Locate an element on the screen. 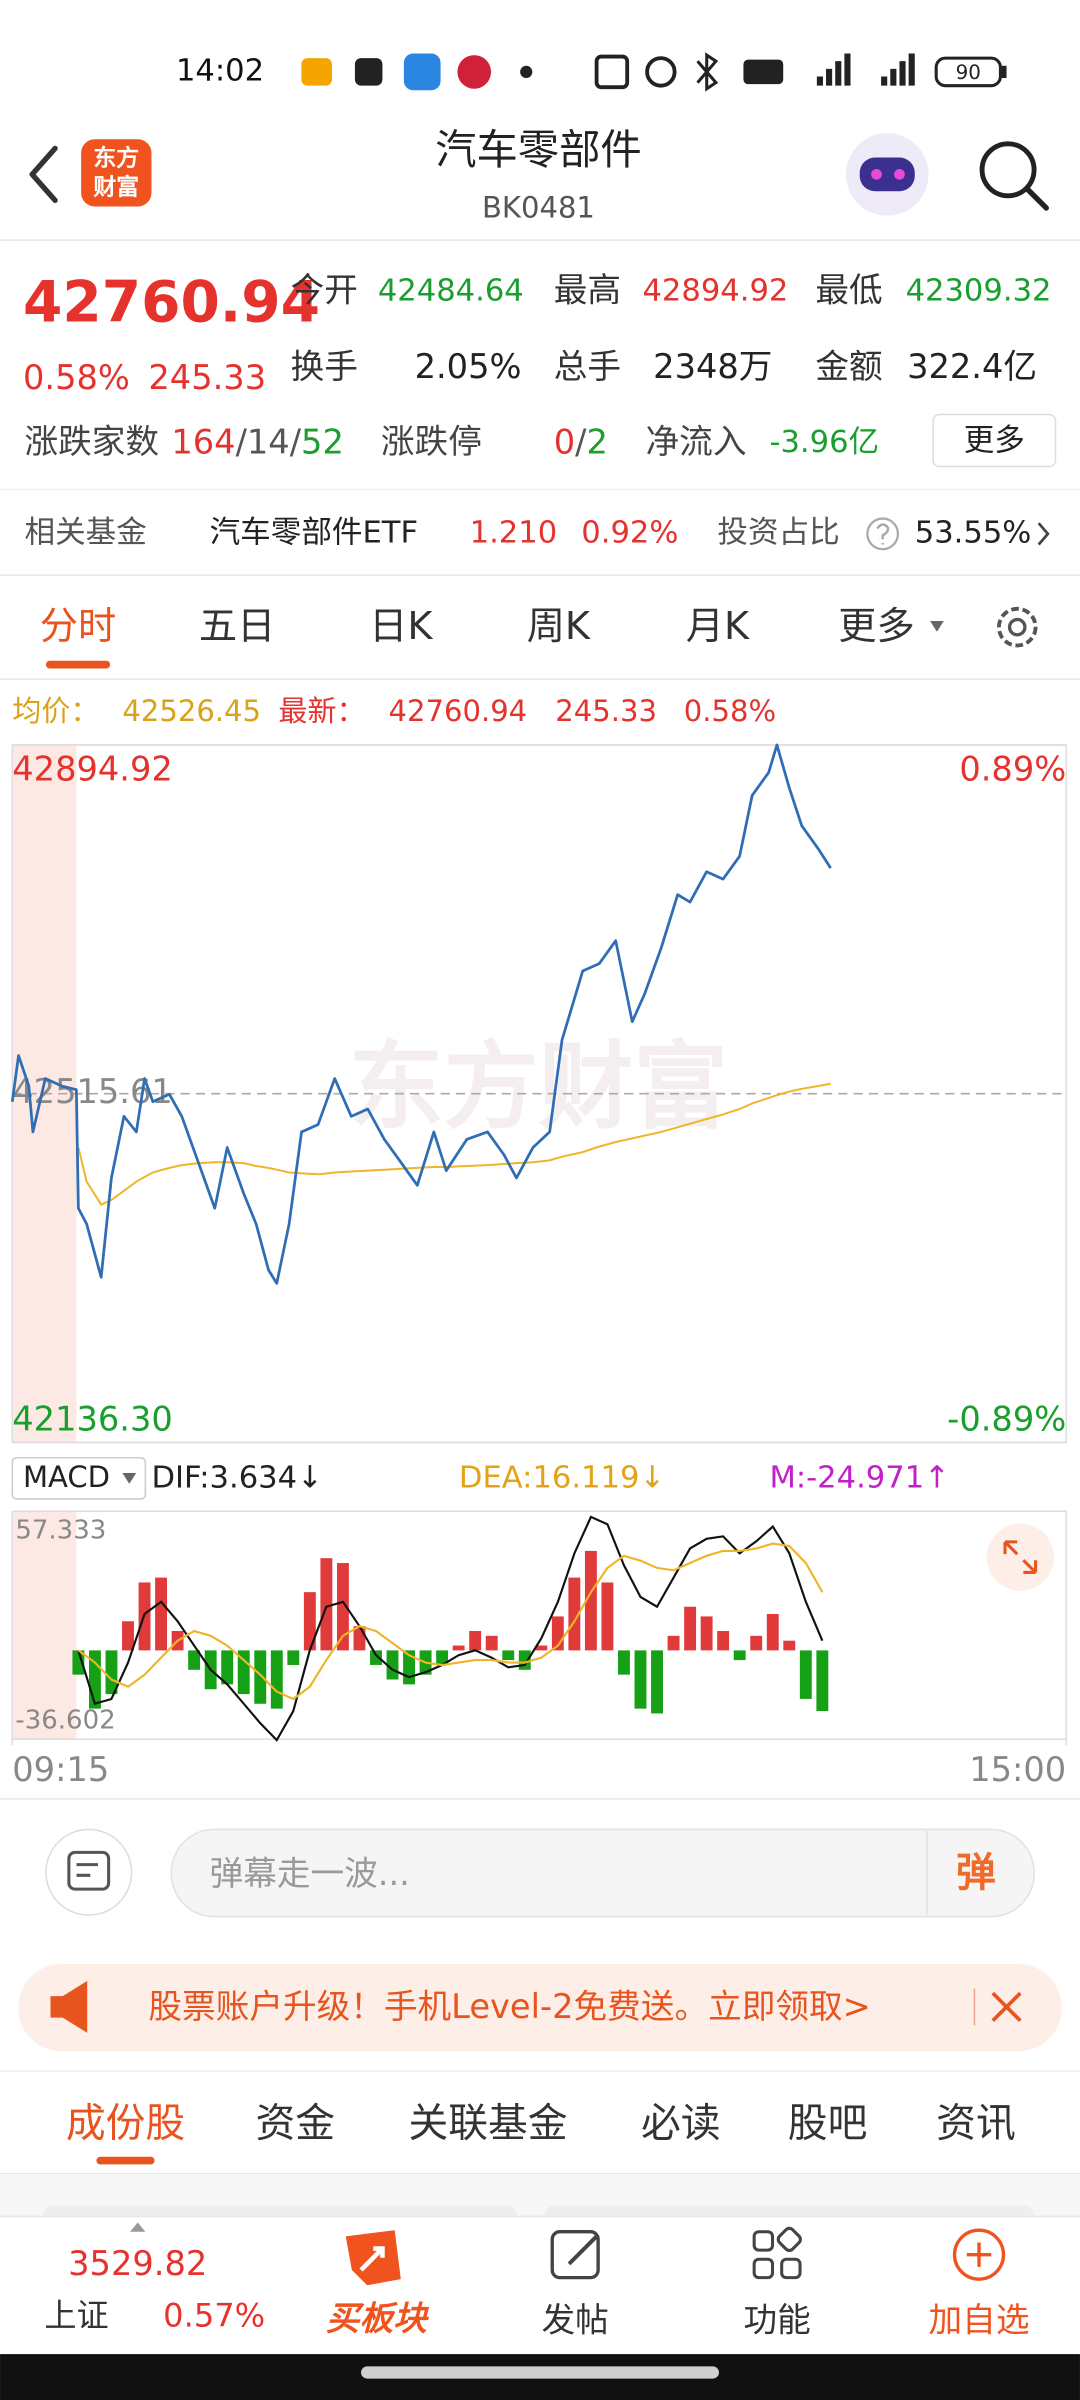  tab: 五日 is located at coordinates (237, 627).